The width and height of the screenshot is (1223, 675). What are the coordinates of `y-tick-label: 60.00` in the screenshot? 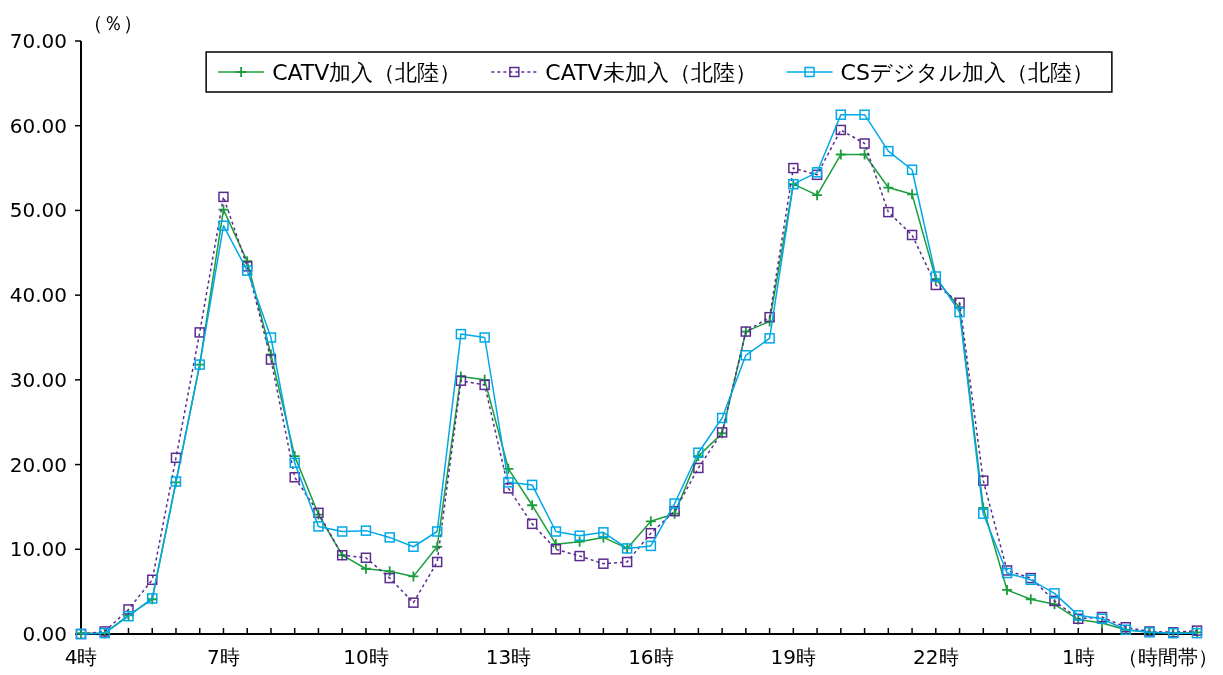 It's located at (38, 125).